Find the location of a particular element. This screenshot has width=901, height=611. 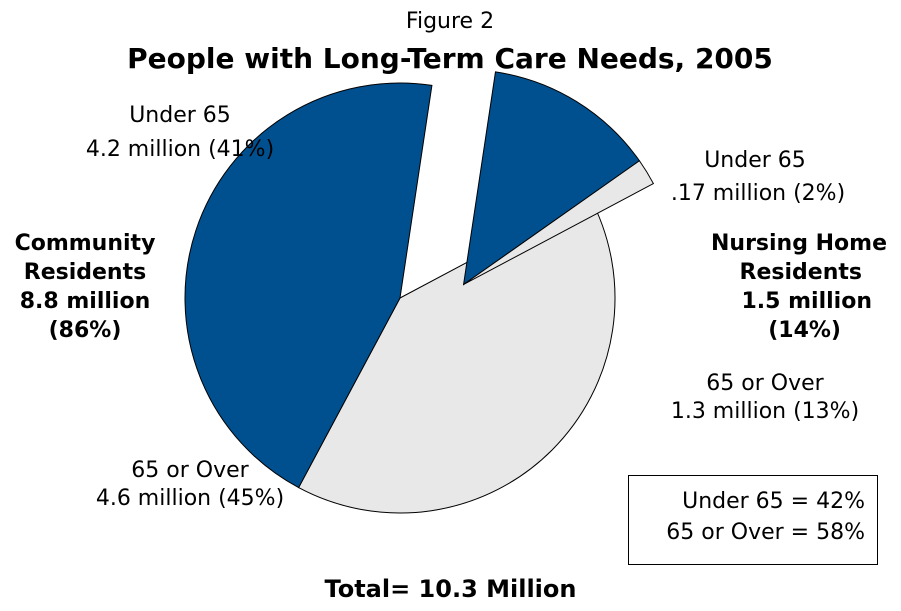

group-label-community: Community Residents 8.8 million (86%) is located at coordinates (85, 287).